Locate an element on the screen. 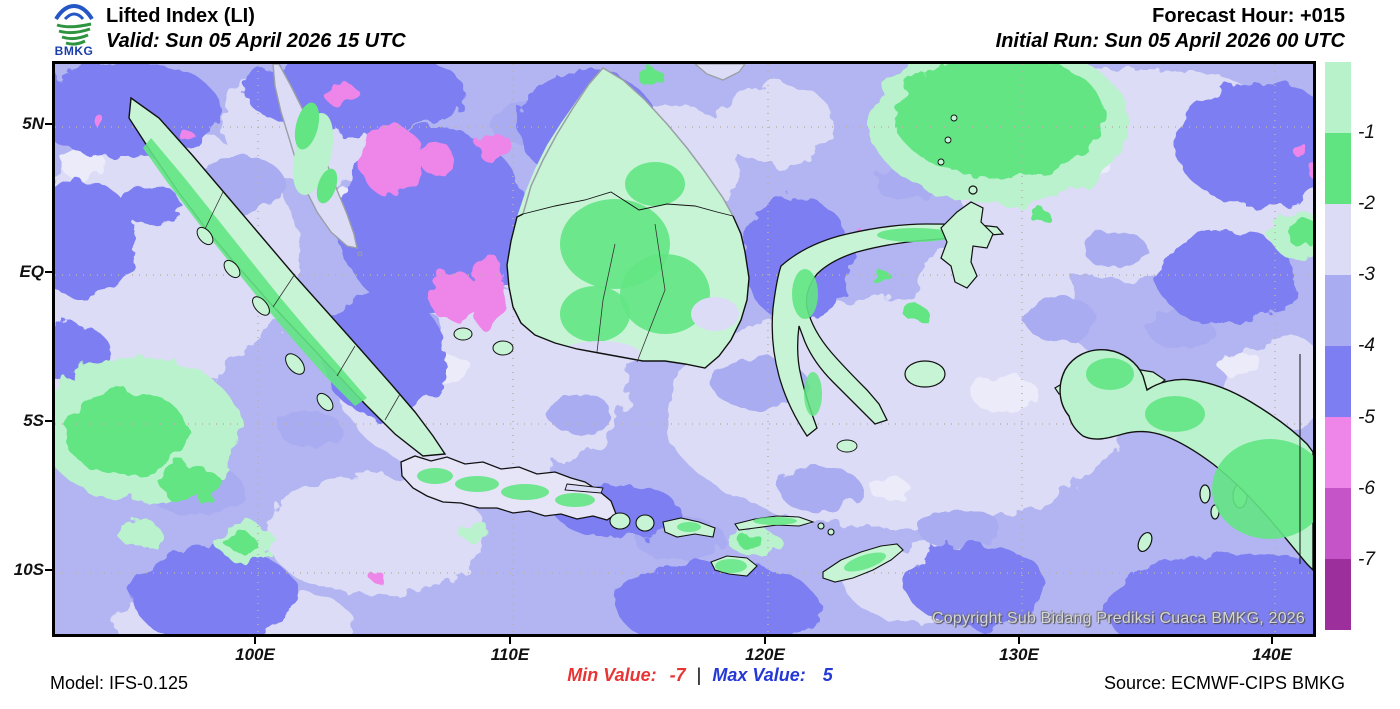 The height and width of the screenshot is (709, 1400). max-value-label: Max Value: is located at coordinates (759, 675).